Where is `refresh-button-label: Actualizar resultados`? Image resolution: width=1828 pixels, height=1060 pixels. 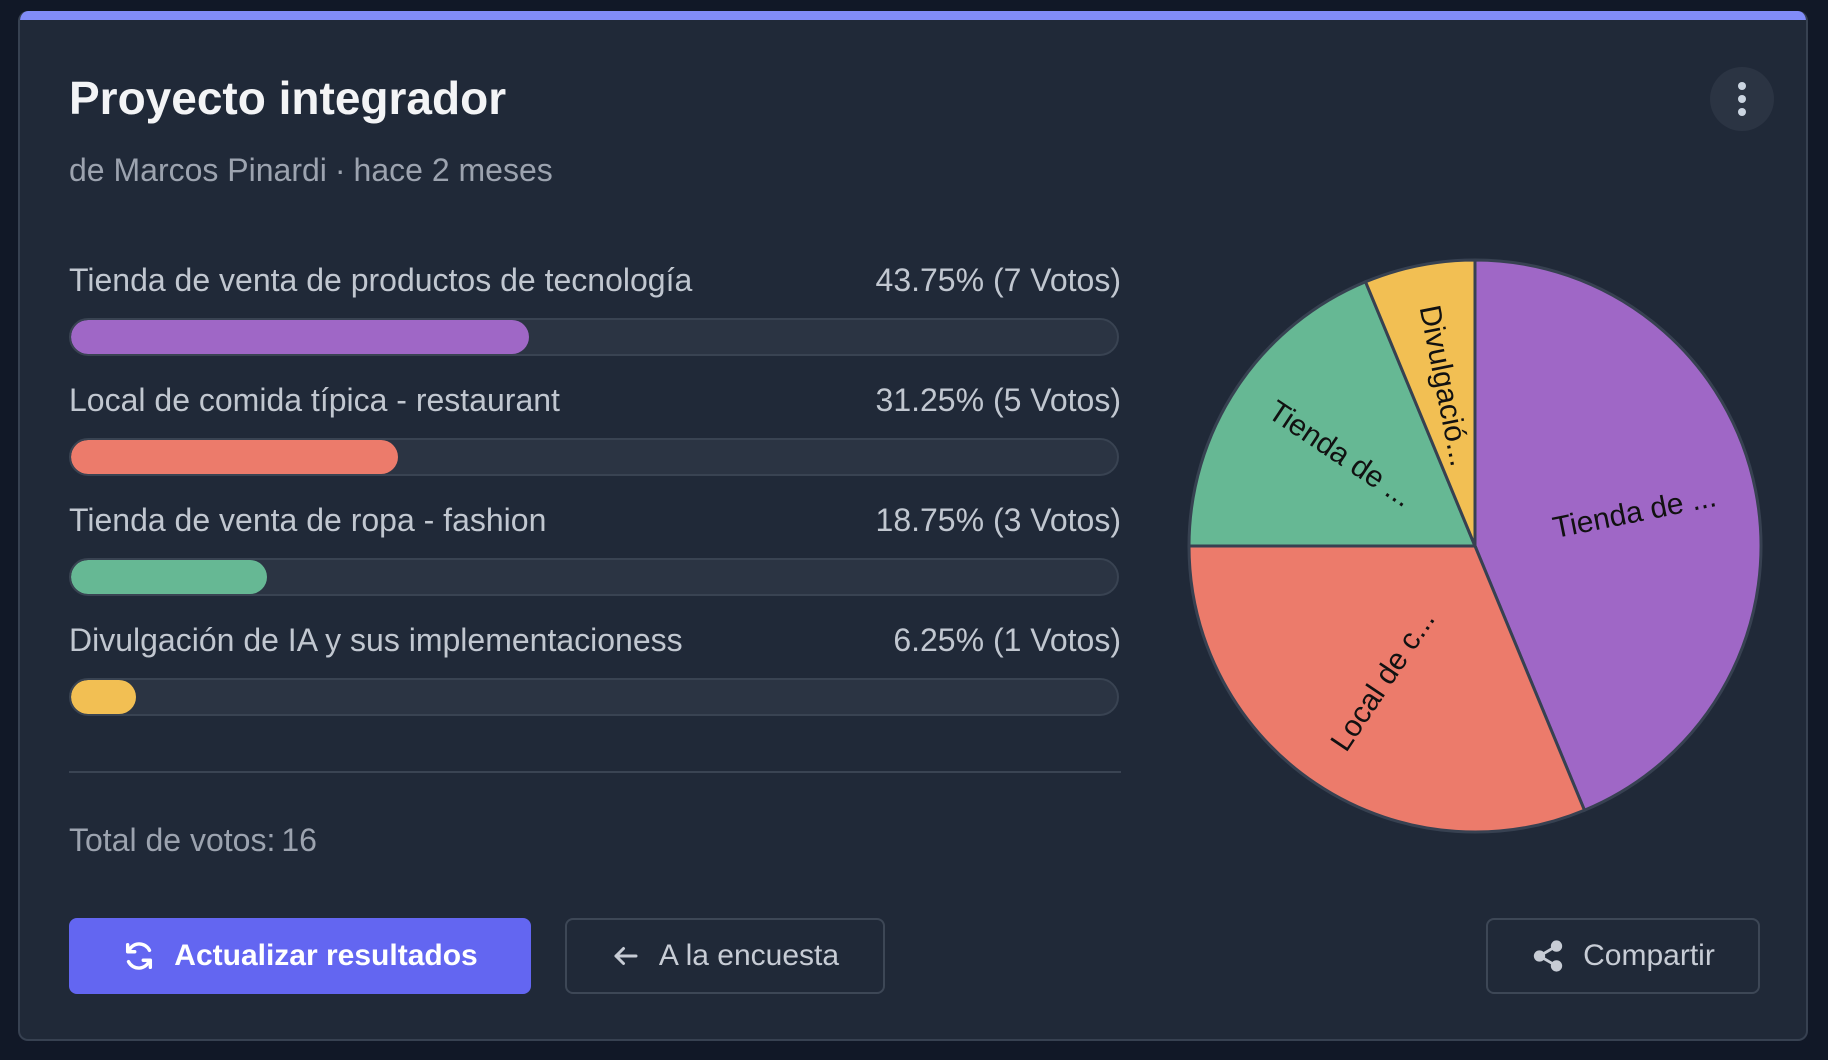 refresh-button-label: Actualizar resultados is located at coordinates (326, 955).